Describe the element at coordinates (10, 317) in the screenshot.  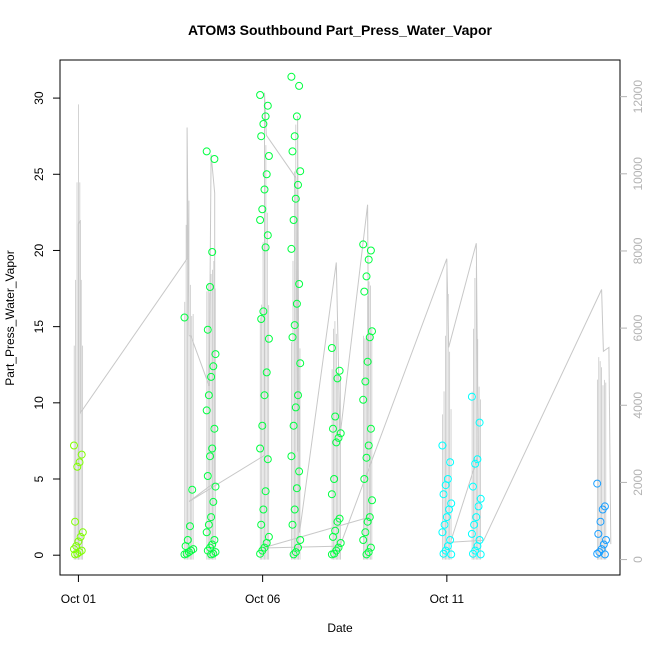
I see `y-axis-label: Part_Press_Water_Vapor` at that location.